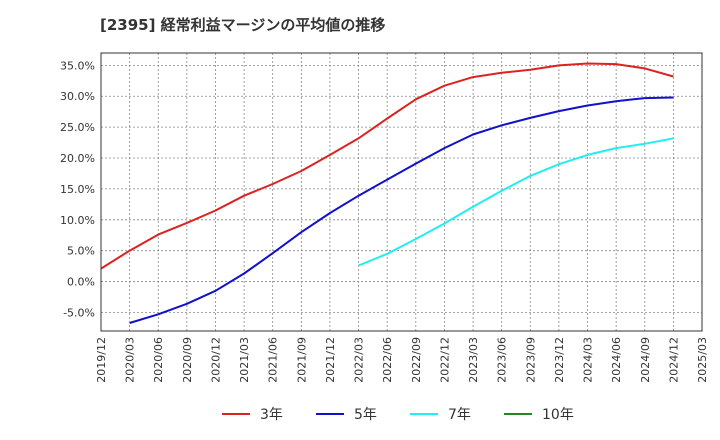 This screenshot has height=440, width=720. What do you see at coordinates (81, 282) in the screenshot?
I see `y-tick-label: 0.0%` at bounding box center [81, 282].